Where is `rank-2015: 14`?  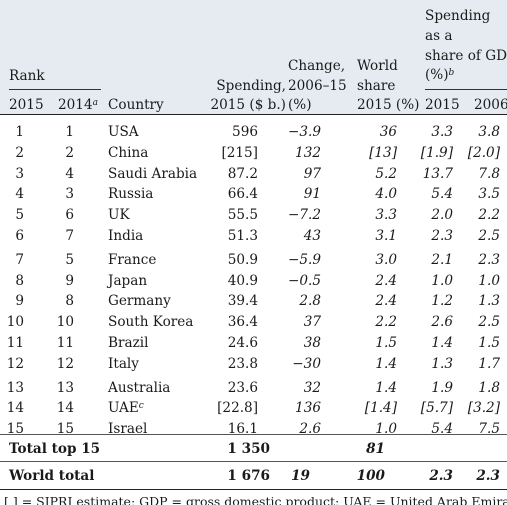
rank-2015: 14 is located at coordinates (15, 408).